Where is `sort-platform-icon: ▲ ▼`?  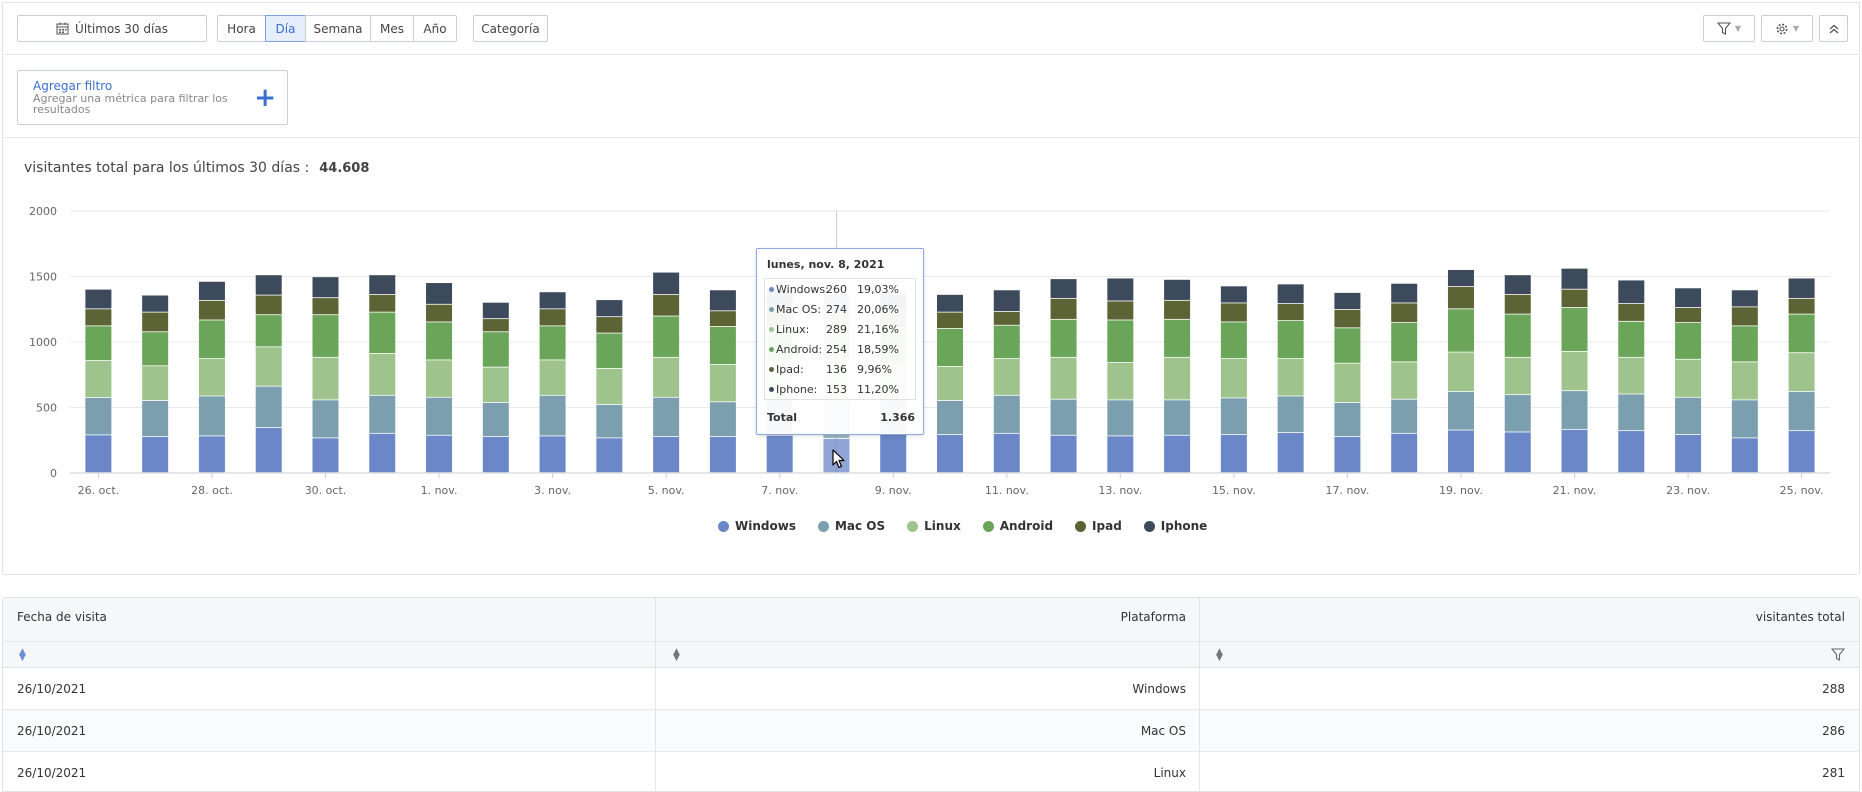 sort-platform-icon: ▲ ▼ is located at coordinates (676, 655).